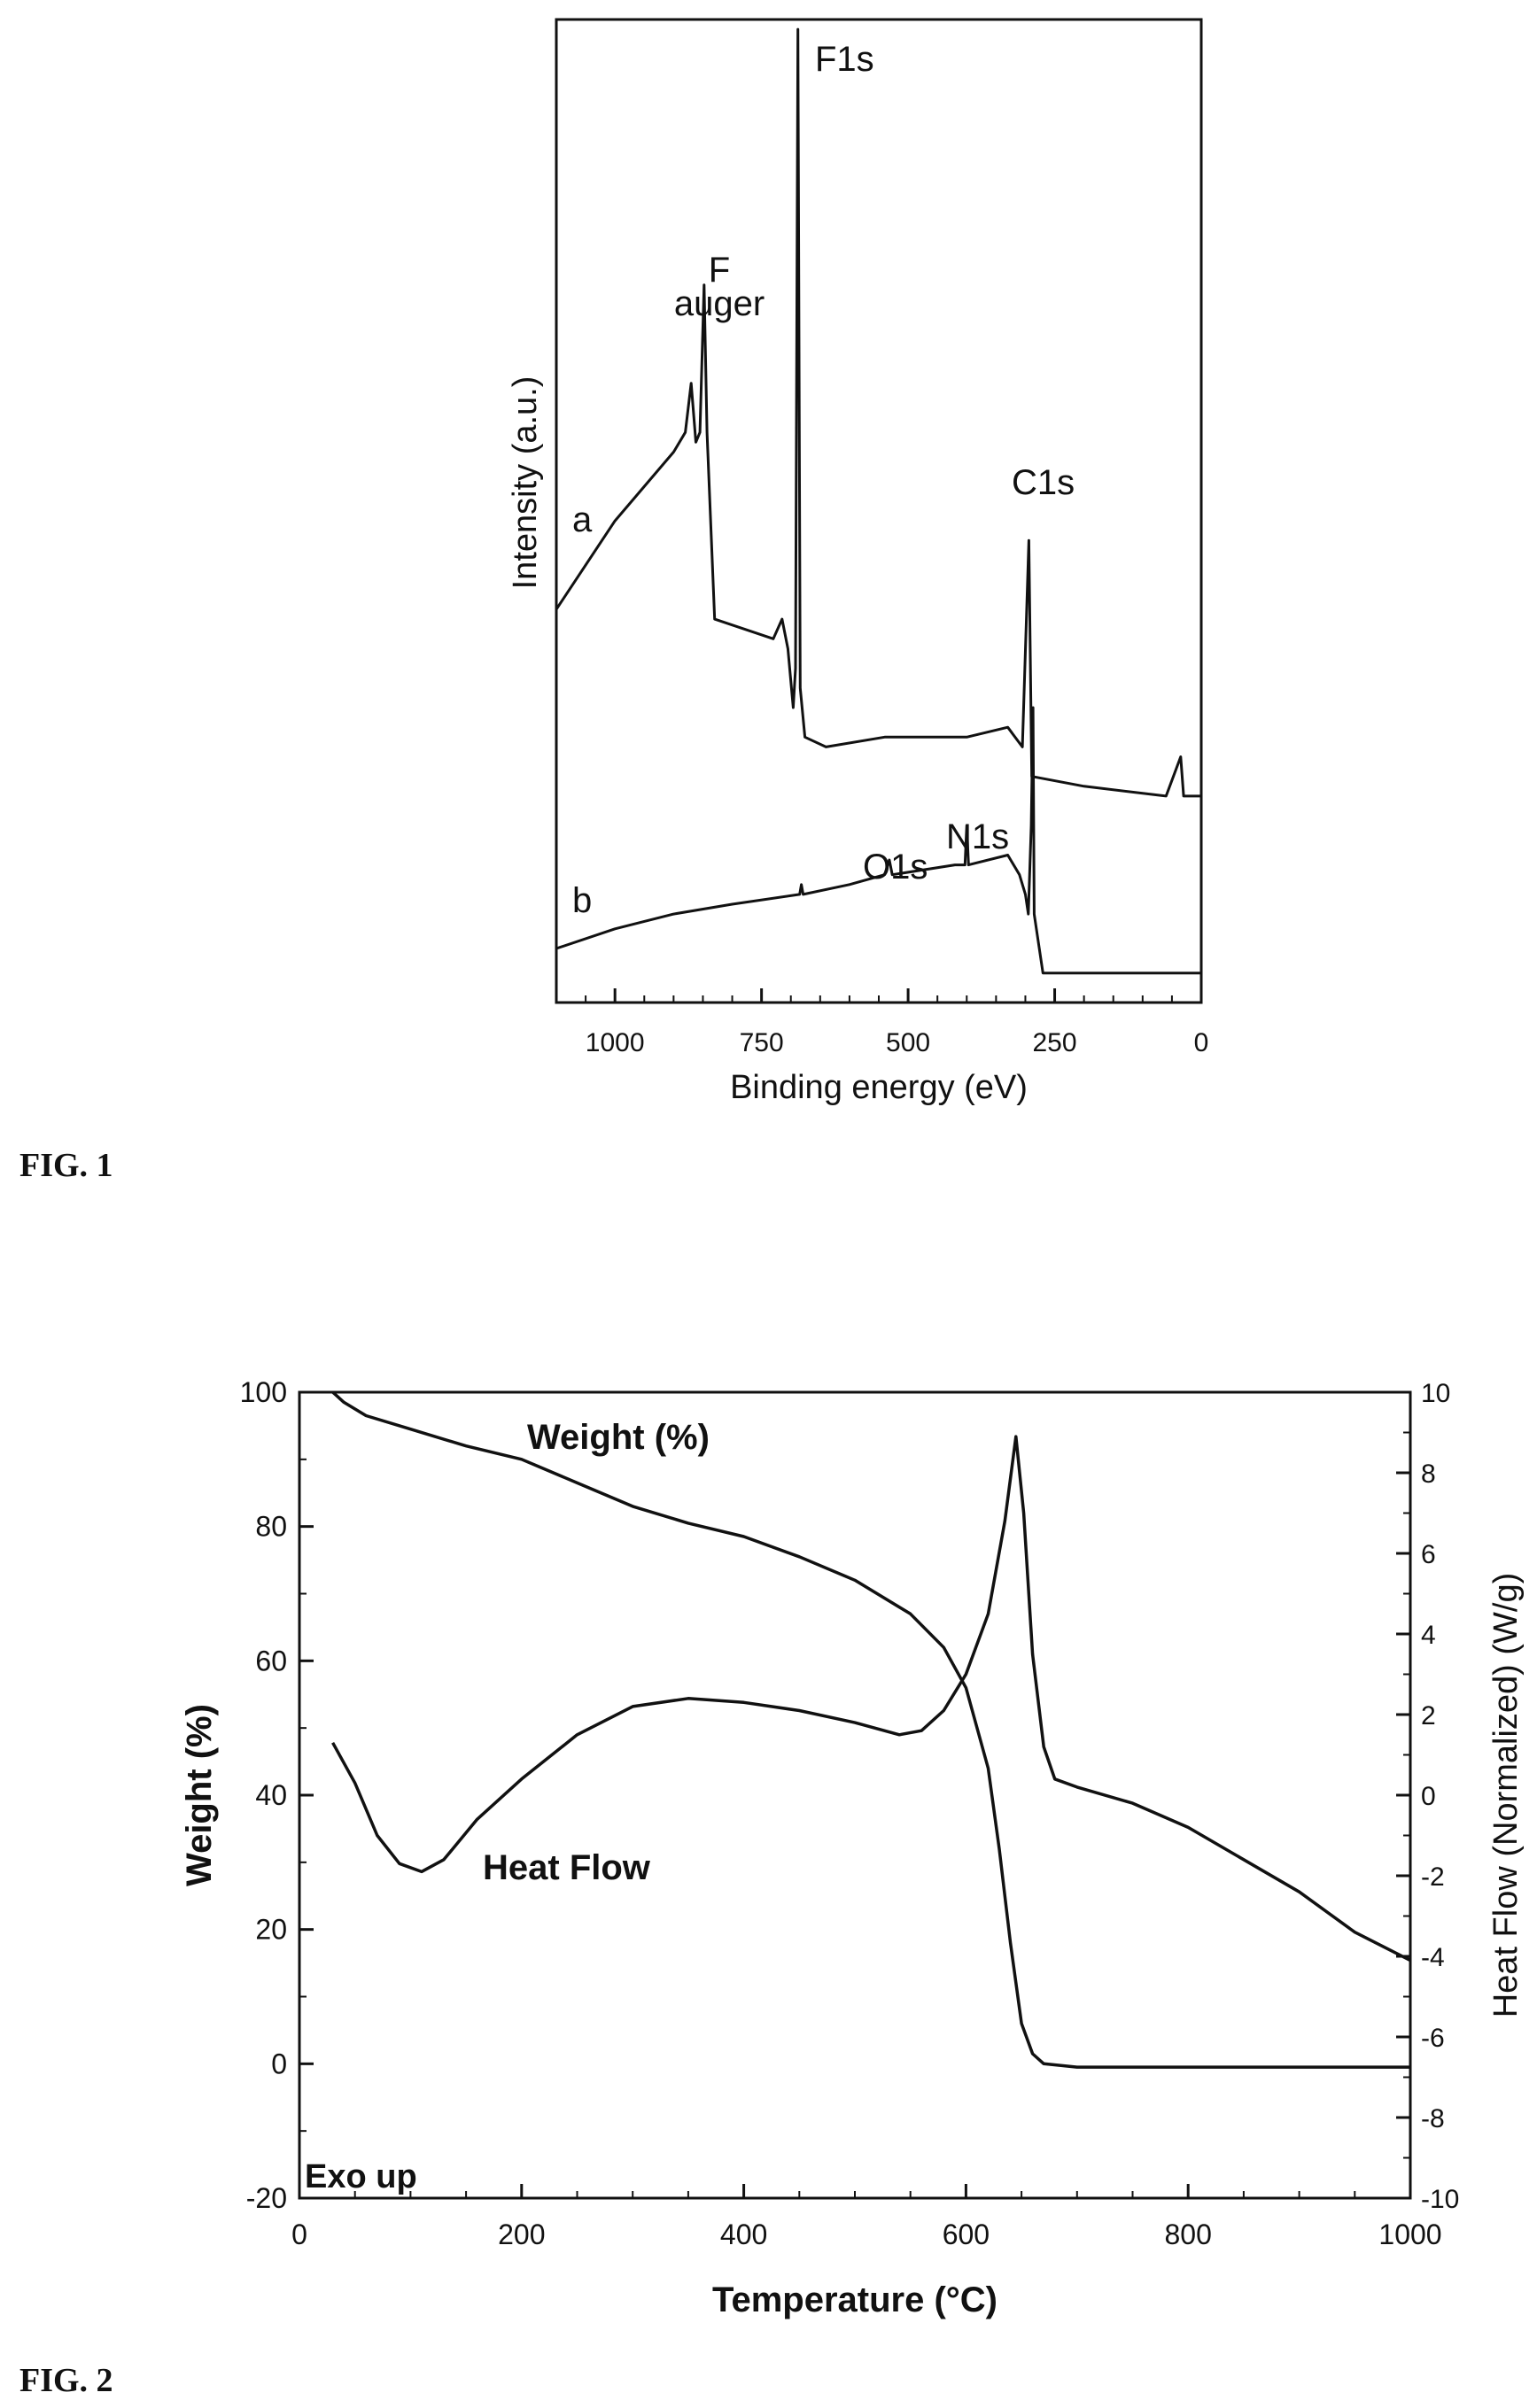 This screenshot has width=1537, height=2408. What do you see at coordinates (879, 1087) in the screenshot?
I see `fig1-x-axis-label: Binding energy (eV)` at bounding box center [879, 1087].